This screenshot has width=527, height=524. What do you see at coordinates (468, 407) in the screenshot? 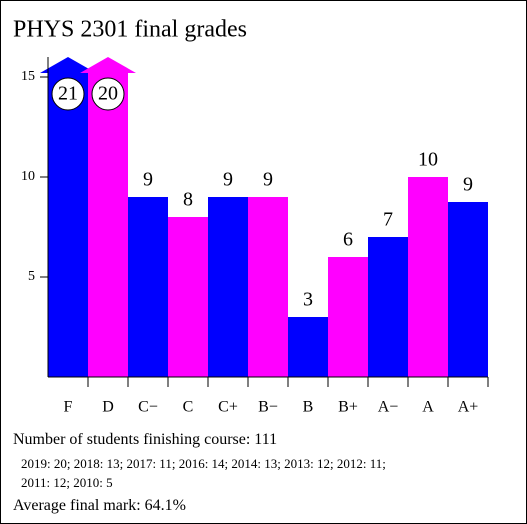
I see `x-tick-label: A+` at bounding box center [468, 407].